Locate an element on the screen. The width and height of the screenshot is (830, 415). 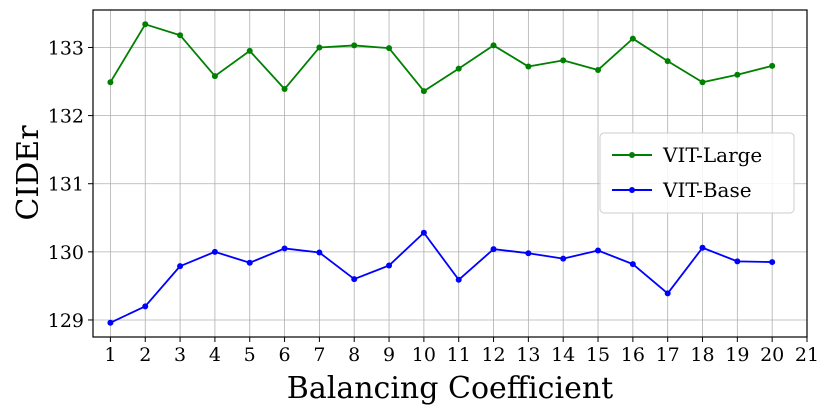
x-tick-label: 15 is located at coordinates (598, 355).